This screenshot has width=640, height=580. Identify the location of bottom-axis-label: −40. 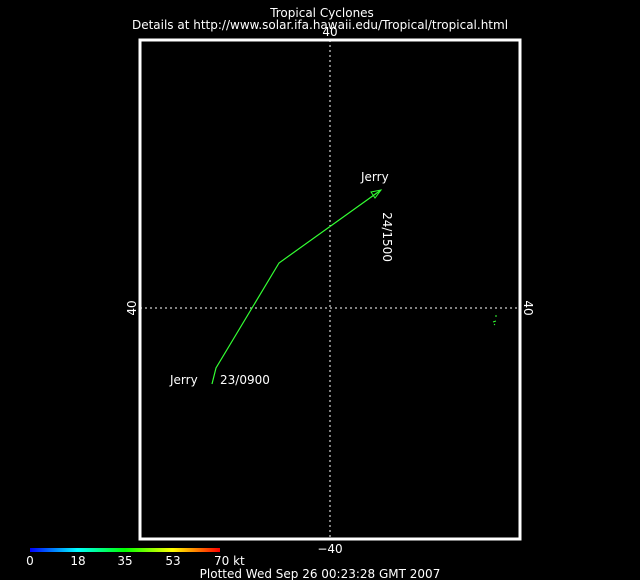
(329, 549).